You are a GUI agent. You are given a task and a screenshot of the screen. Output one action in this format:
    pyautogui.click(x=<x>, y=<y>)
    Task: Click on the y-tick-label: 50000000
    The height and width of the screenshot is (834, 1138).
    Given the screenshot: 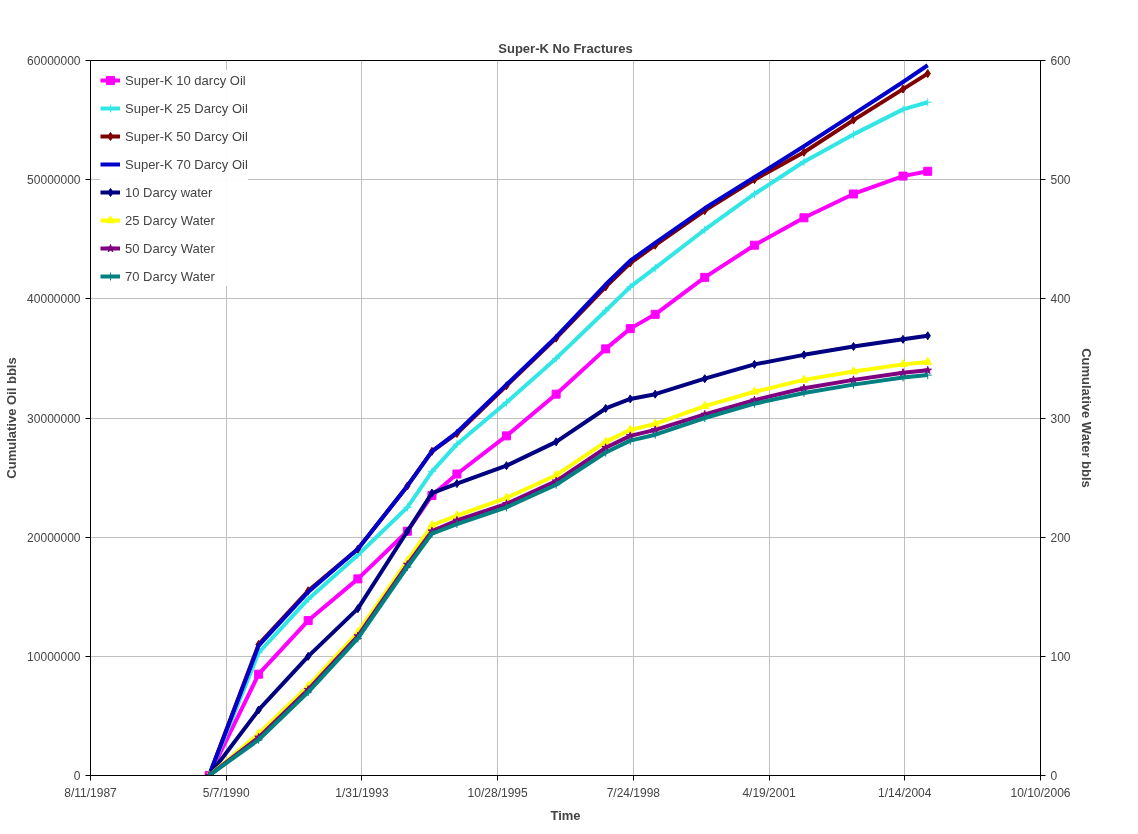 What is the action you would take?
    pyautogui.click(x=54, y=180)
    